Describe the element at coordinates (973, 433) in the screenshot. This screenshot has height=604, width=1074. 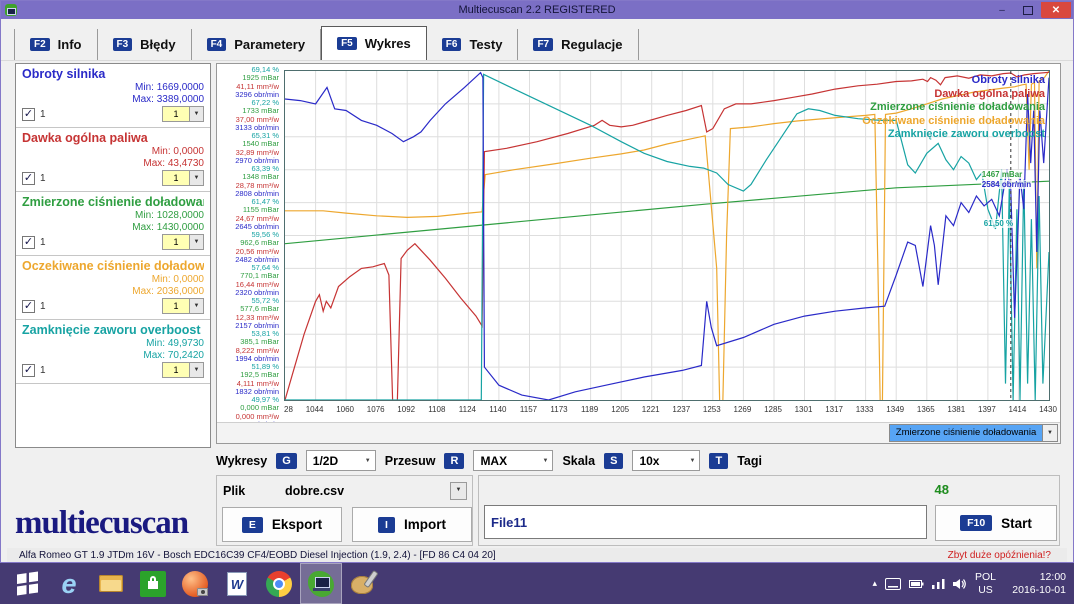
I see `parameter-selector: Zmierzone ciśnienie doładowania ▼` at that location.